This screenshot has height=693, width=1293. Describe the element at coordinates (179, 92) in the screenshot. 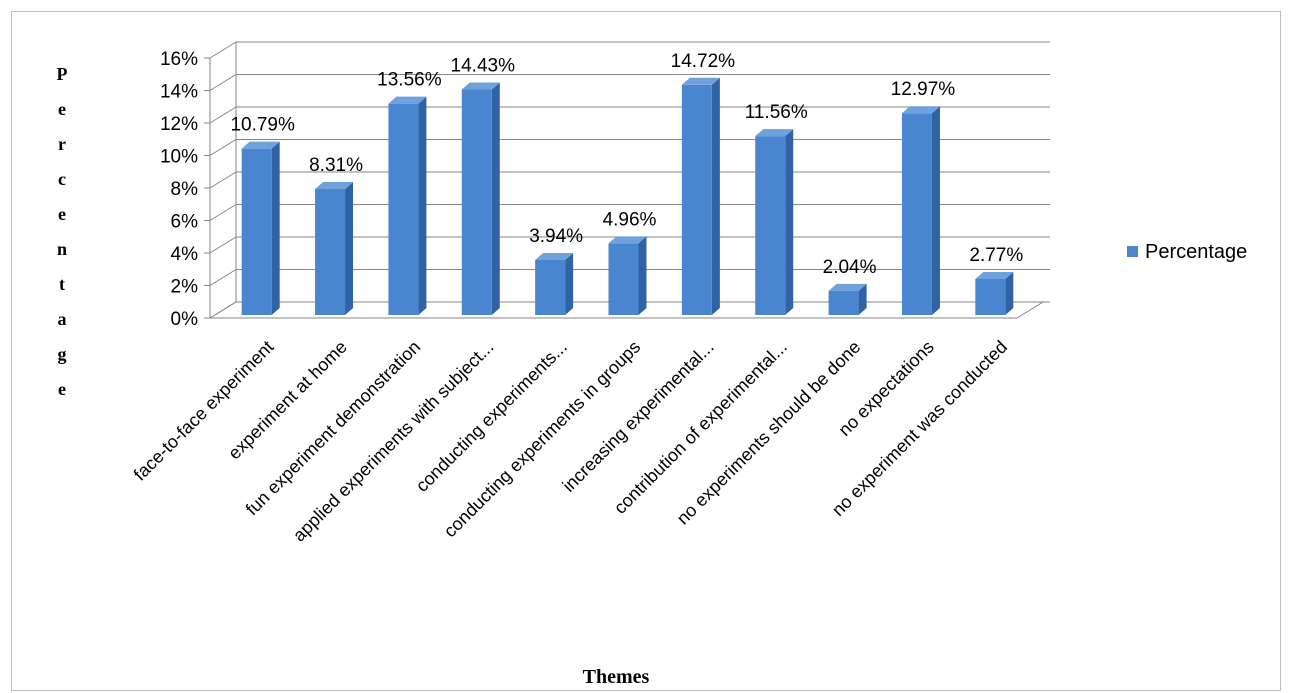

I see `y-tick-label: 14%` at that location.